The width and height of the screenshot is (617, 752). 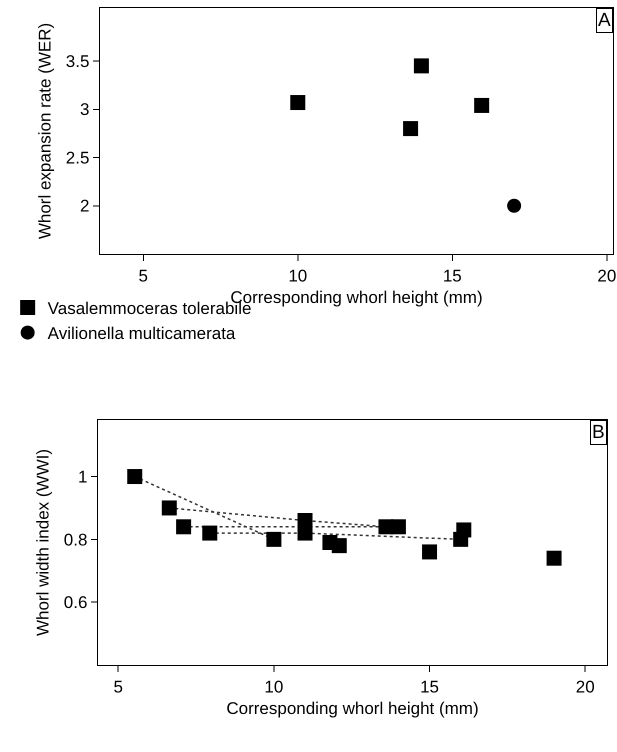 What do you see at coordinates (76, 602) in the screenshot?
I see `y-tick-label: 0.6` at bounding box center [76, 602].